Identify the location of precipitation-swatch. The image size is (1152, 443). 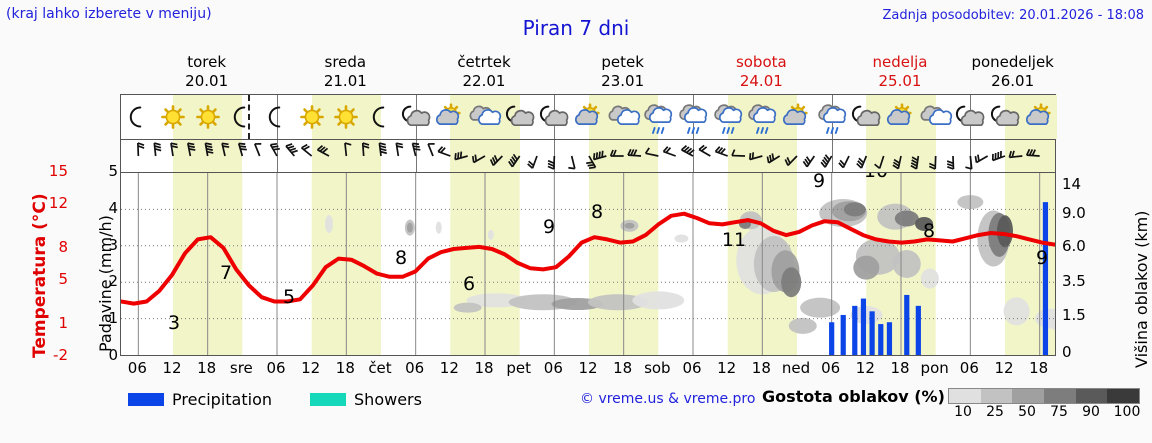
(146, 399).